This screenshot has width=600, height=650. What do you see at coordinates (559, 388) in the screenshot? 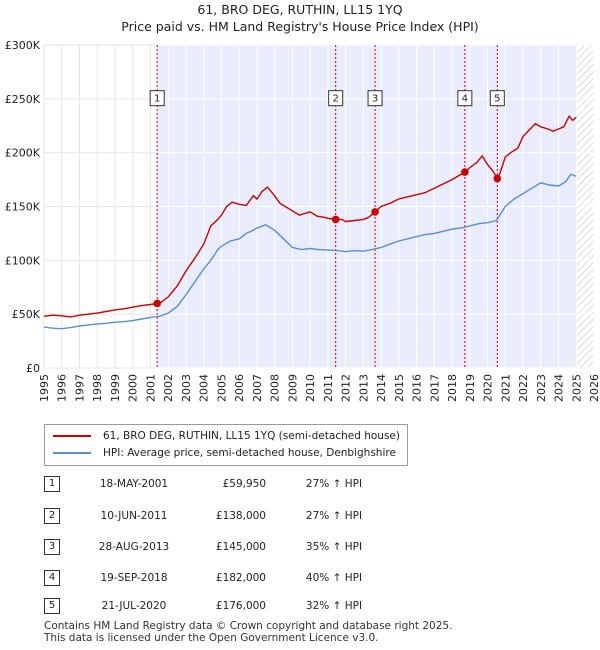
I see `x-tick-label: 2024` at bounding box center [559, 388].